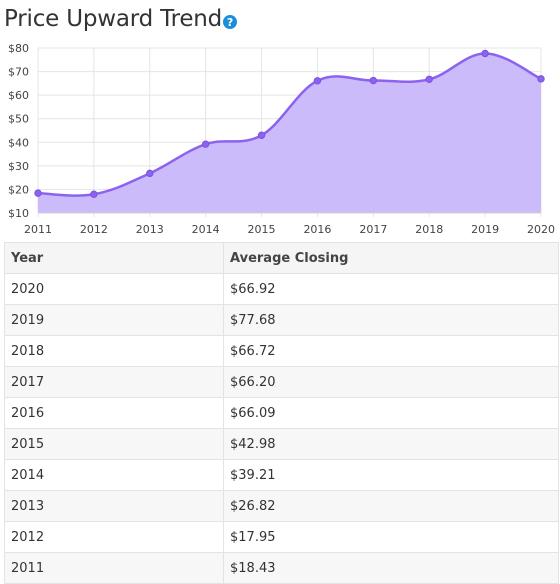  I want to click on x-tick-label: 2013, so click(150, 229).